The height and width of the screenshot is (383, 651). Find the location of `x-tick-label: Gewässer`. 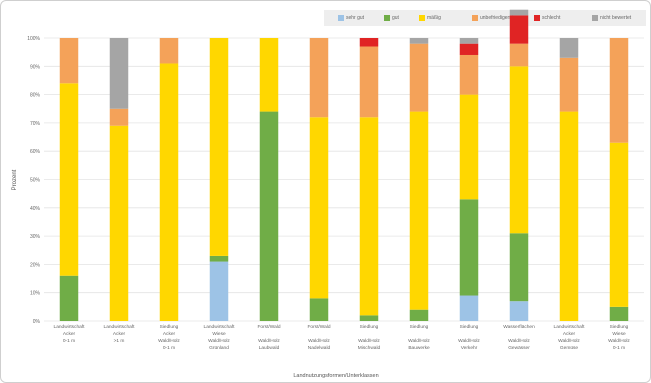

x-tick-label: Gewässer is located at coordinates (519, 348).